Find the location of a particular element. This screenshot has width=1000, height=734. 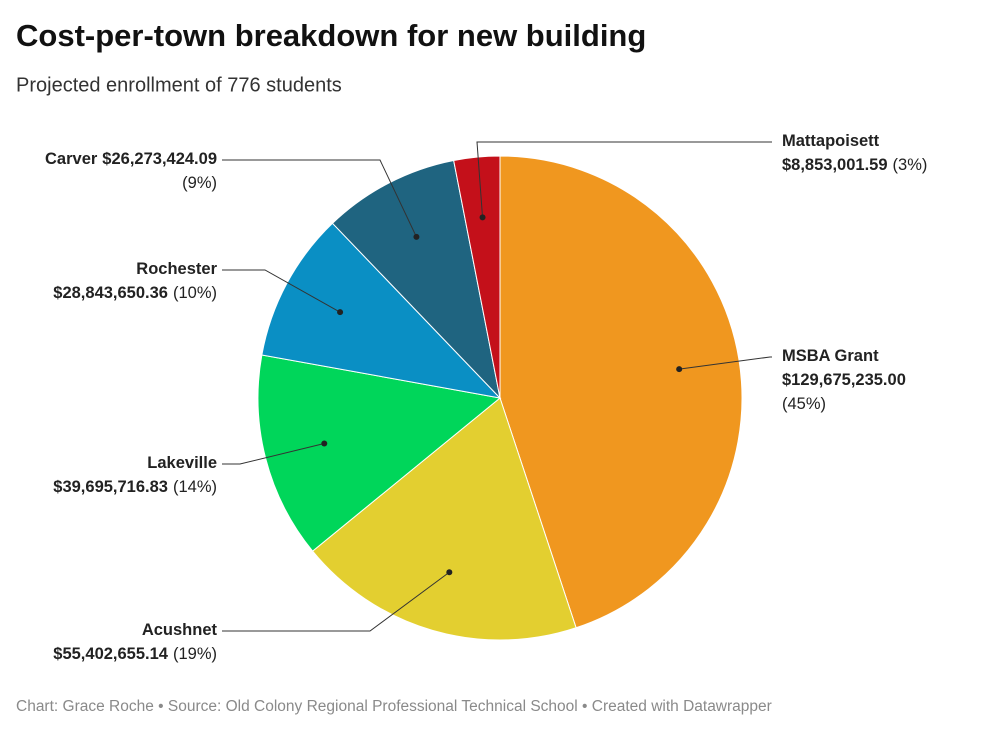

percent-label: (19%) is located at coordinates (195, 654).